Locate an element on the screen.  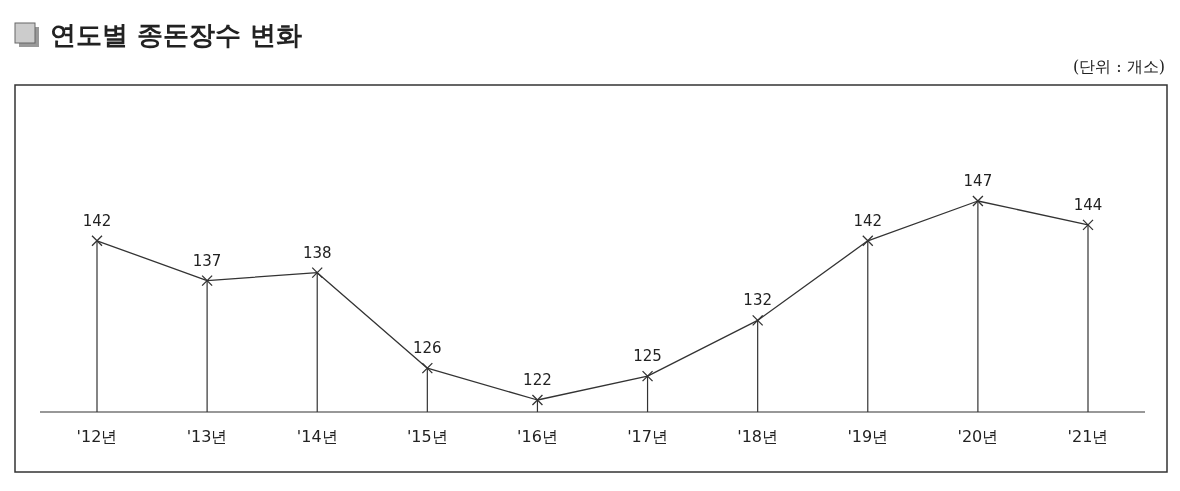
x-tick-label: '17년 is located at coordinates (647, 436).